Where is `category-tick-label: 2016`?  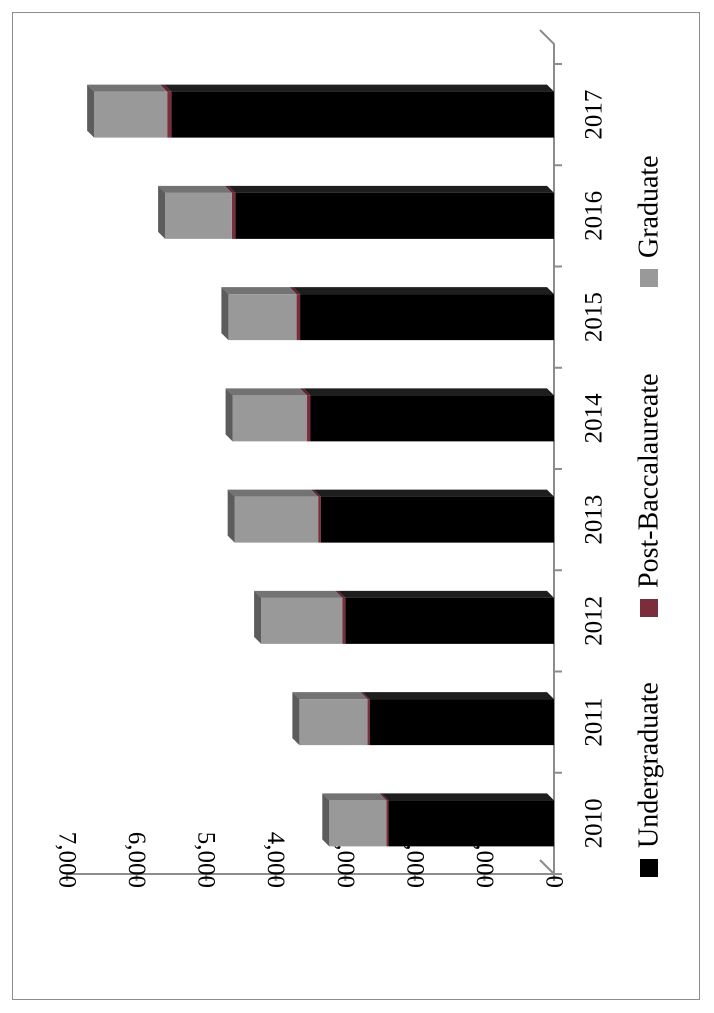 category-tick-label: 2016 is located at coordinates (594, 216).